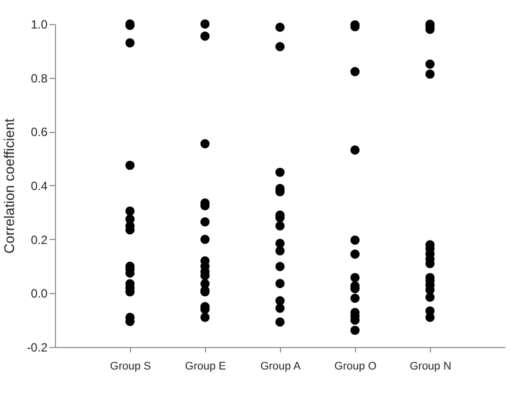  Describe the element at coordinates (39, 132) in the screenshot. I see `y-tick-label: 0.6` at that location.